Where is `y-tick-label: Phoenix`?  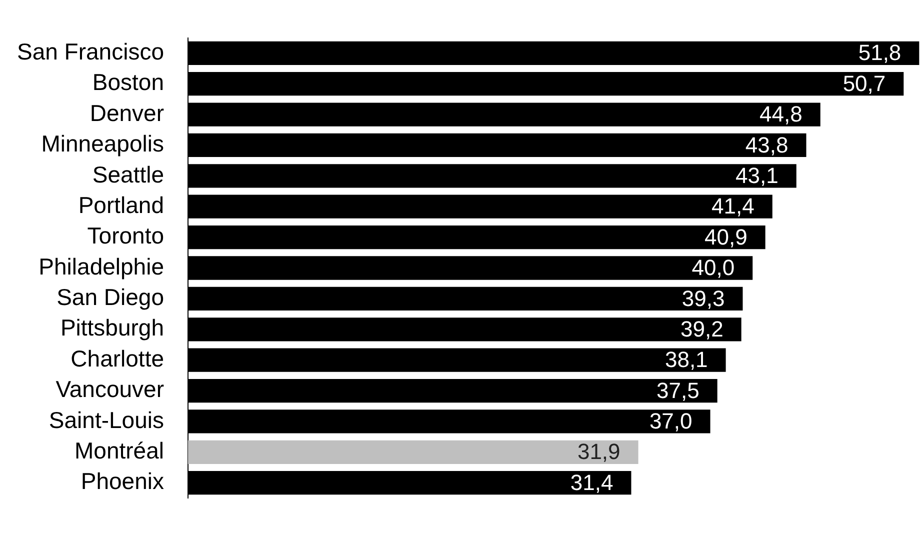
y-tick-label: Phoenix is located at coordinates (122, 481).